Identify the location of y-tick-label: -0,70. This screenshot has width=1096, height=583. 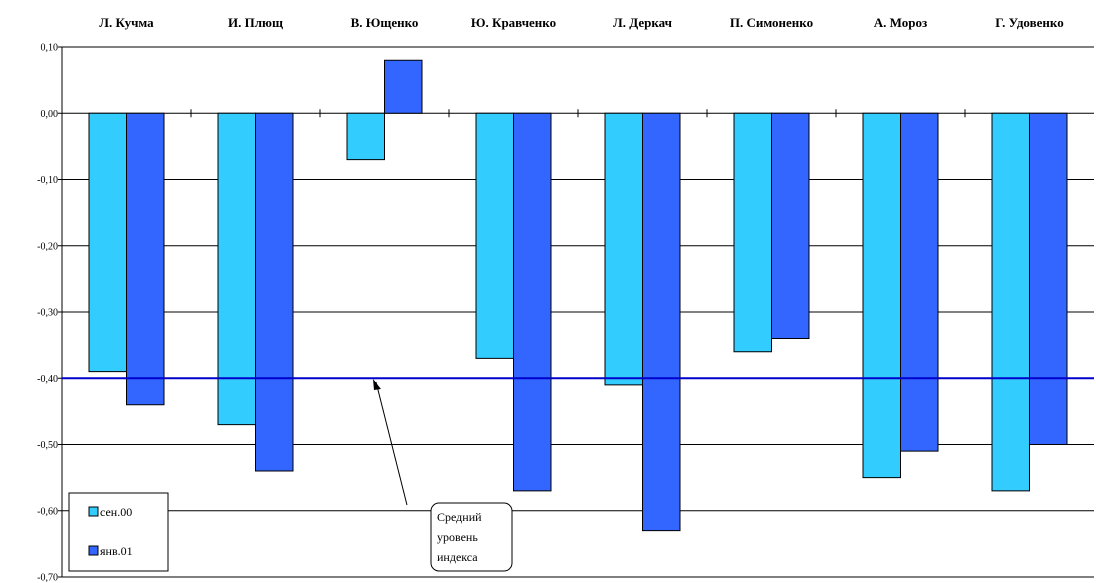
(47, 578).